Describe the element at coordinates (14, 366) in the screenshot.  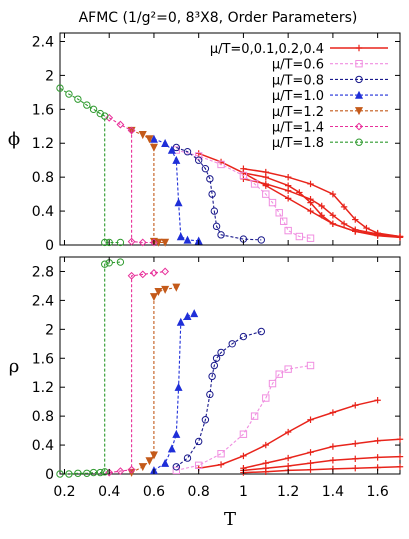
I see `rho-y-axis-label: ρ` at that location.